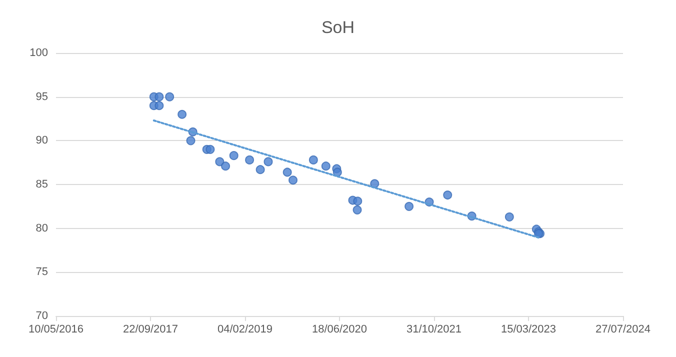  I want to click on y-tick-label: 90, so click(42, 140).